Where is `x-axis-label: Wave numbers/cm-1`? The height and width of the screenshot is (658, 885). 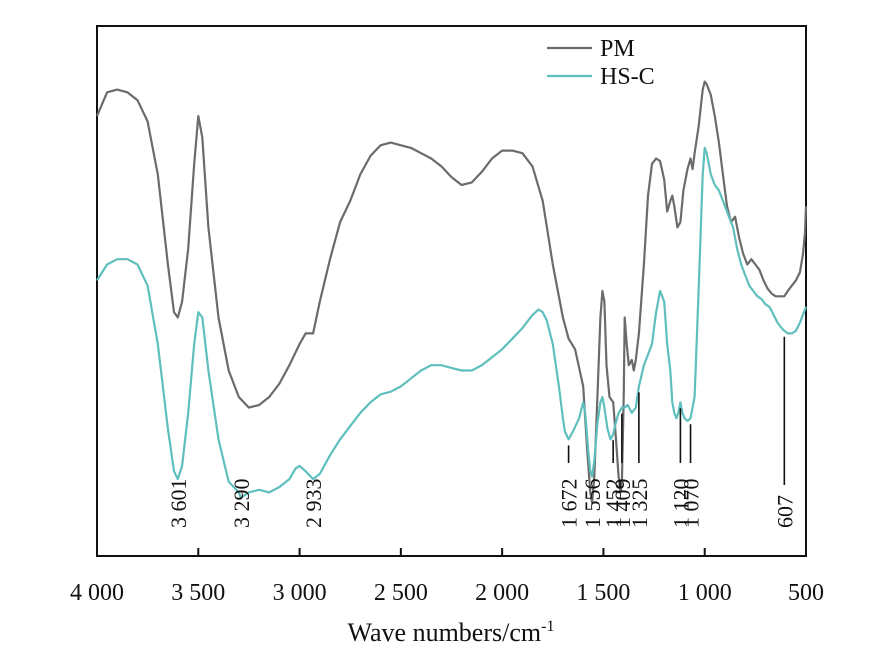
x-axis-label: Wave numbers/cm-1 is located at coordinates (451, 632).